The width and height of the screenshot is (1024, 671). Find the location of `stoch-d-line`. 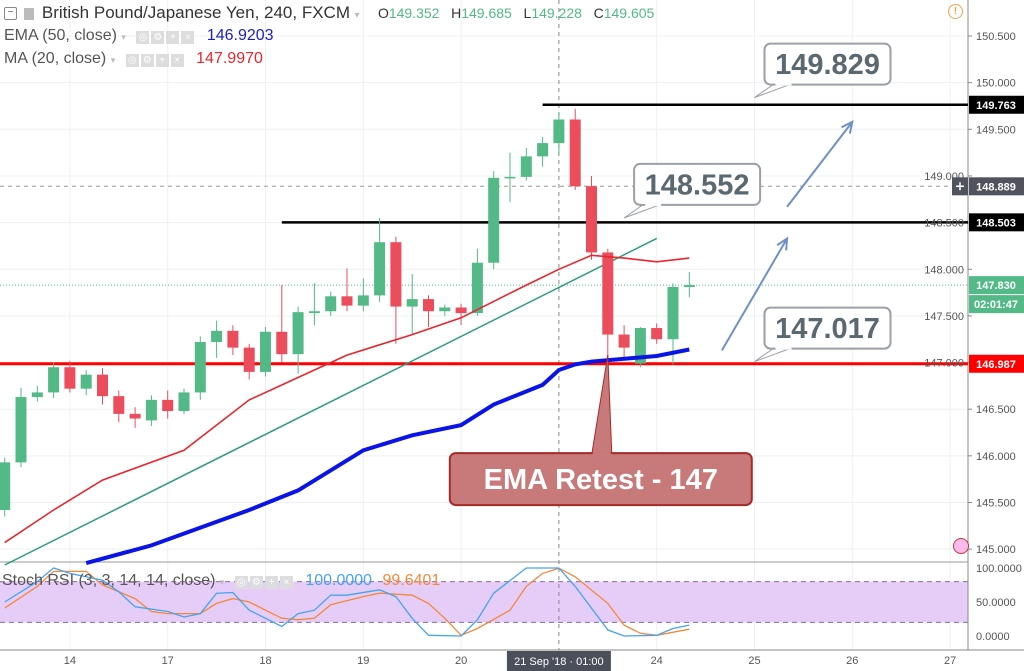

stoch-d-line is located at coordinates (347, 602).